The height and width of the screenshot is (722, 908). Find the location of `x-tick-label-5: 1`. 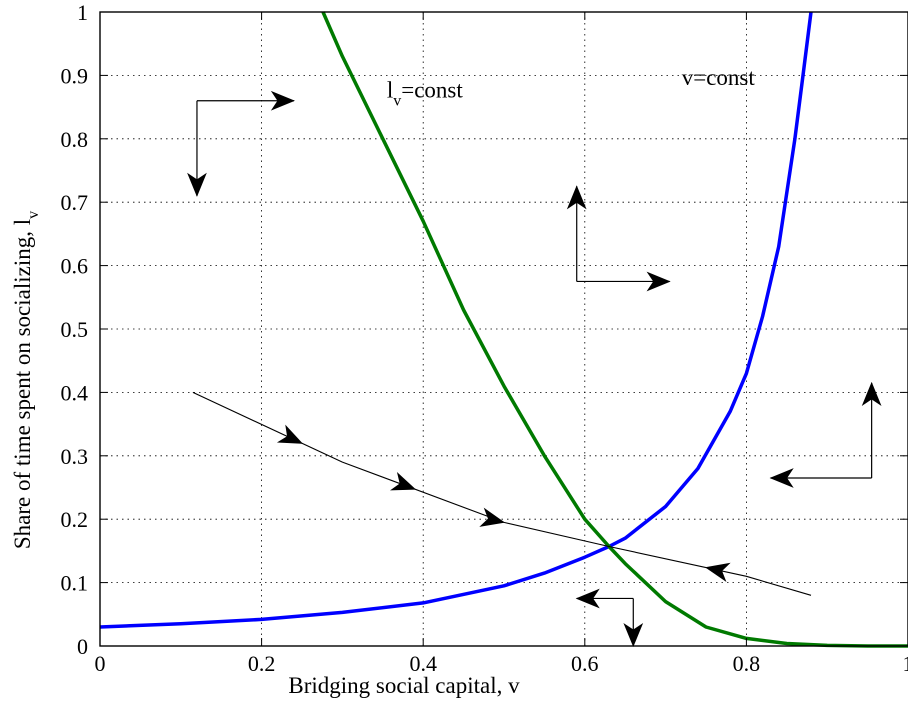

x-tick-label-5: 1 is located at coordinates (905, 663).